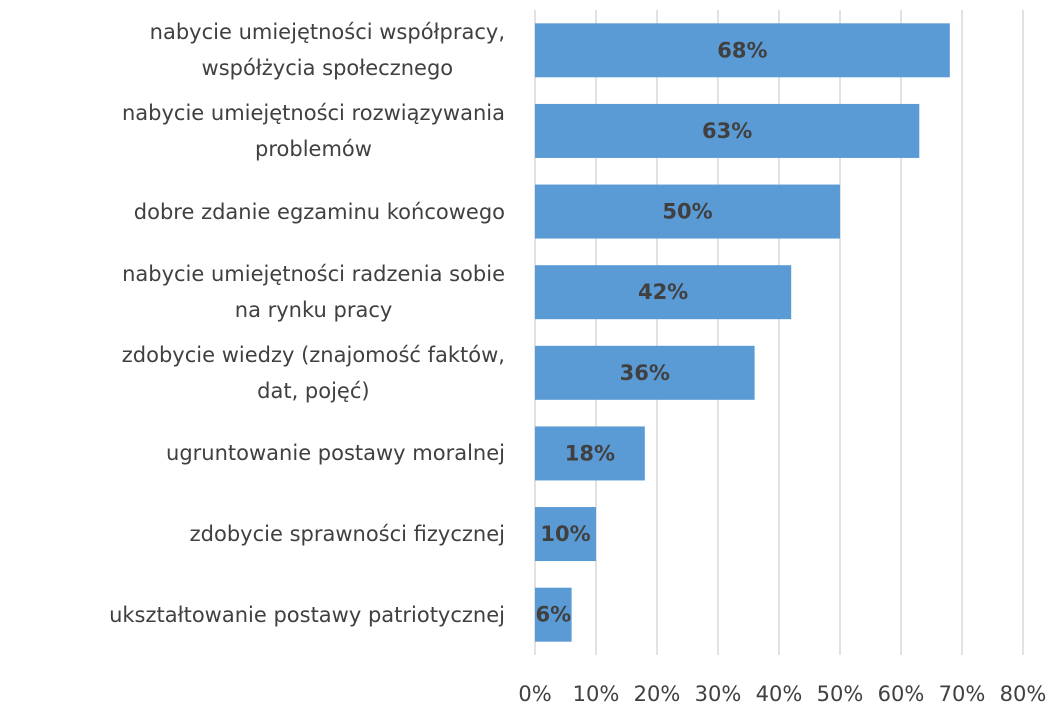 This screenshot has width=1056, height=712. I want to click on data-label: 63%, so click(727, 131).